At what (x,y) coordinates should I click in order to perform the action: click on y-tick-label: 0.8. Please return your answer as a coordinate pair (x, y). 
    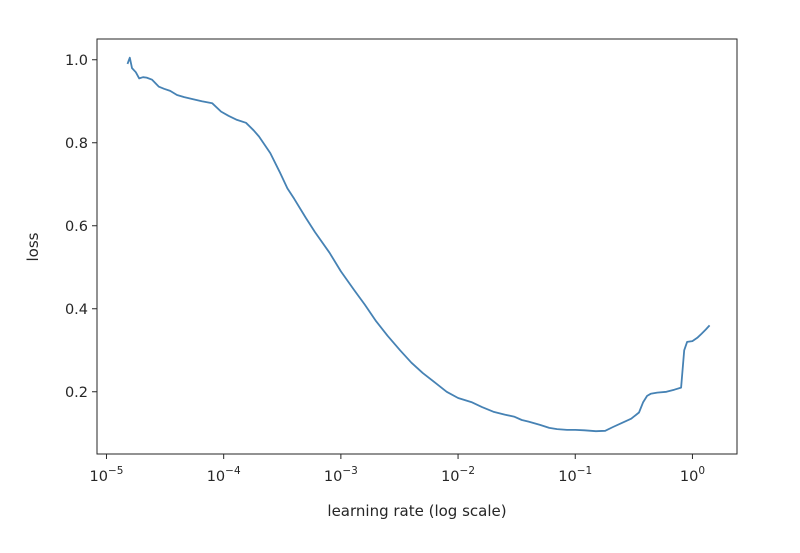
    Looking at the image, I should click on (76, 144).